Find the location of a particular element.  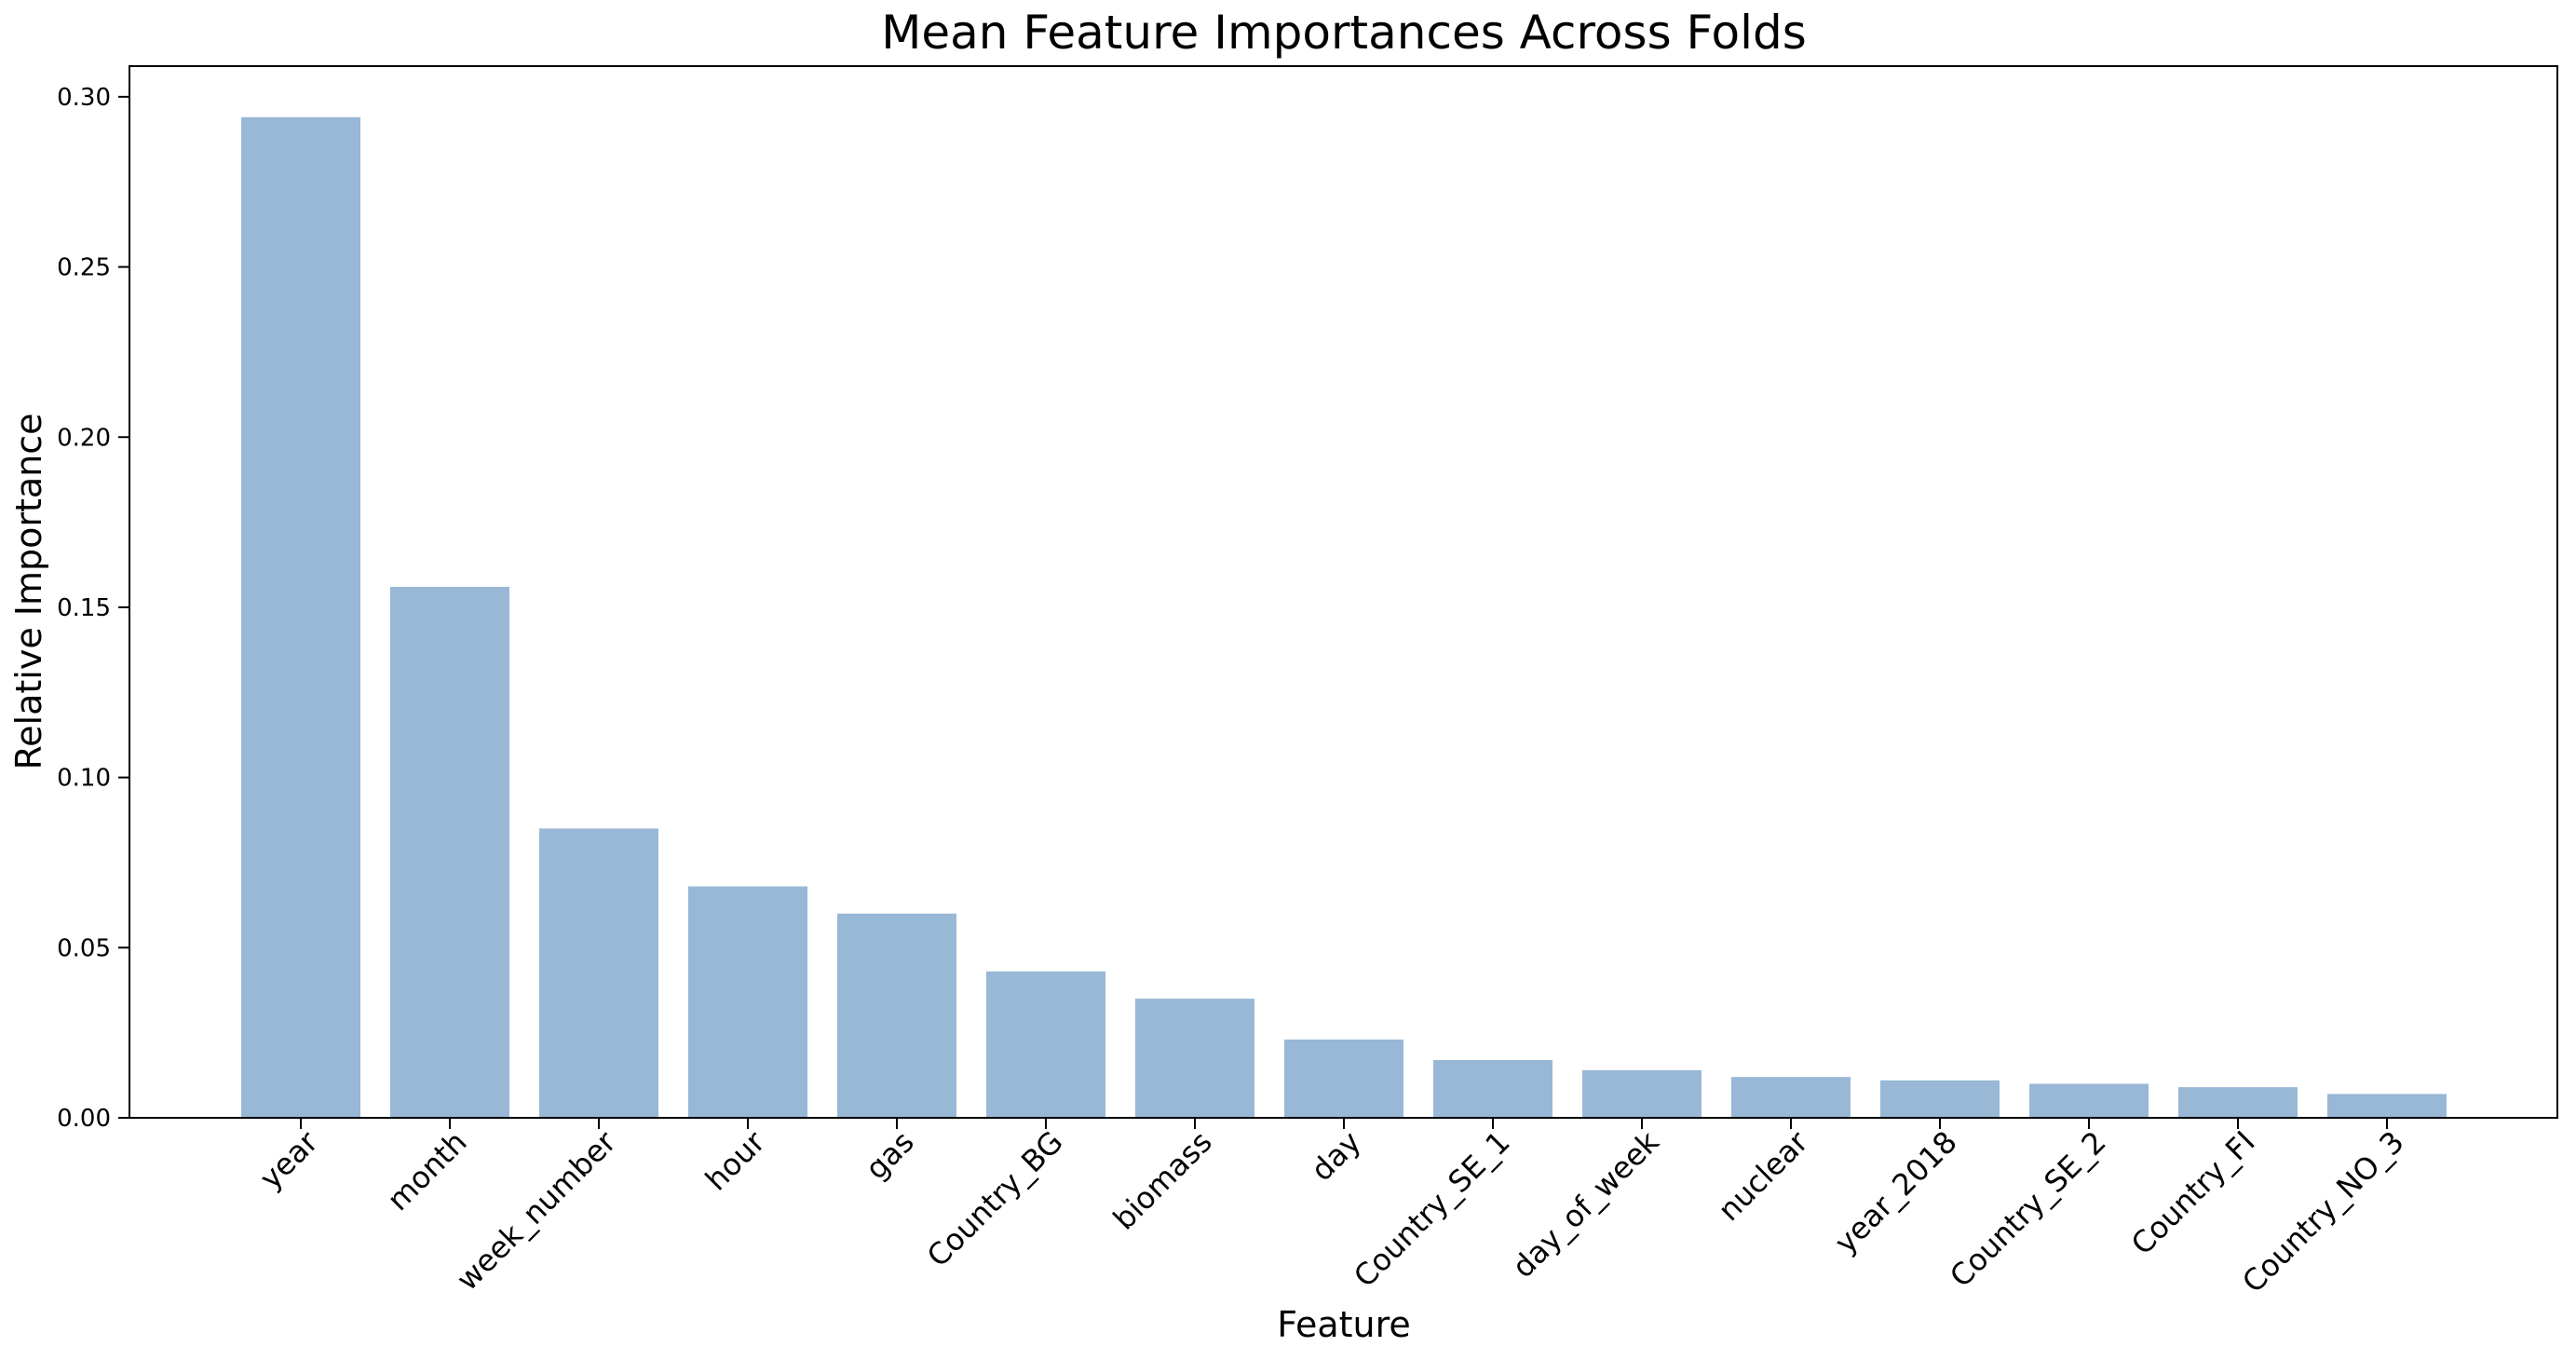

x-tick-label: month is located at coordinates (426, 1170).